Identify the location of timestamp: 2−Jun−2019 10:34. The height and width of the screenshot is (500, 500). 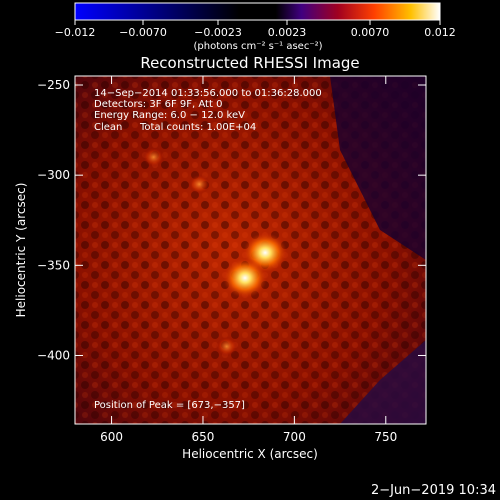
(433, 490).